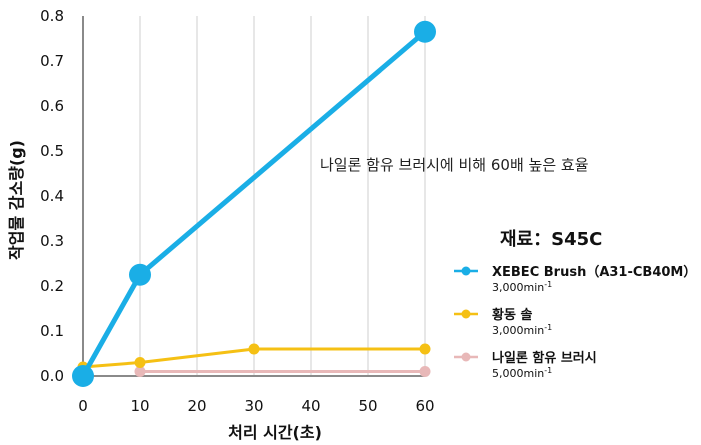  What do you see at coordinates (52, 16) in the screenshot?
I see `y-tick-label: 0.8` at bounding box center [52, 16].